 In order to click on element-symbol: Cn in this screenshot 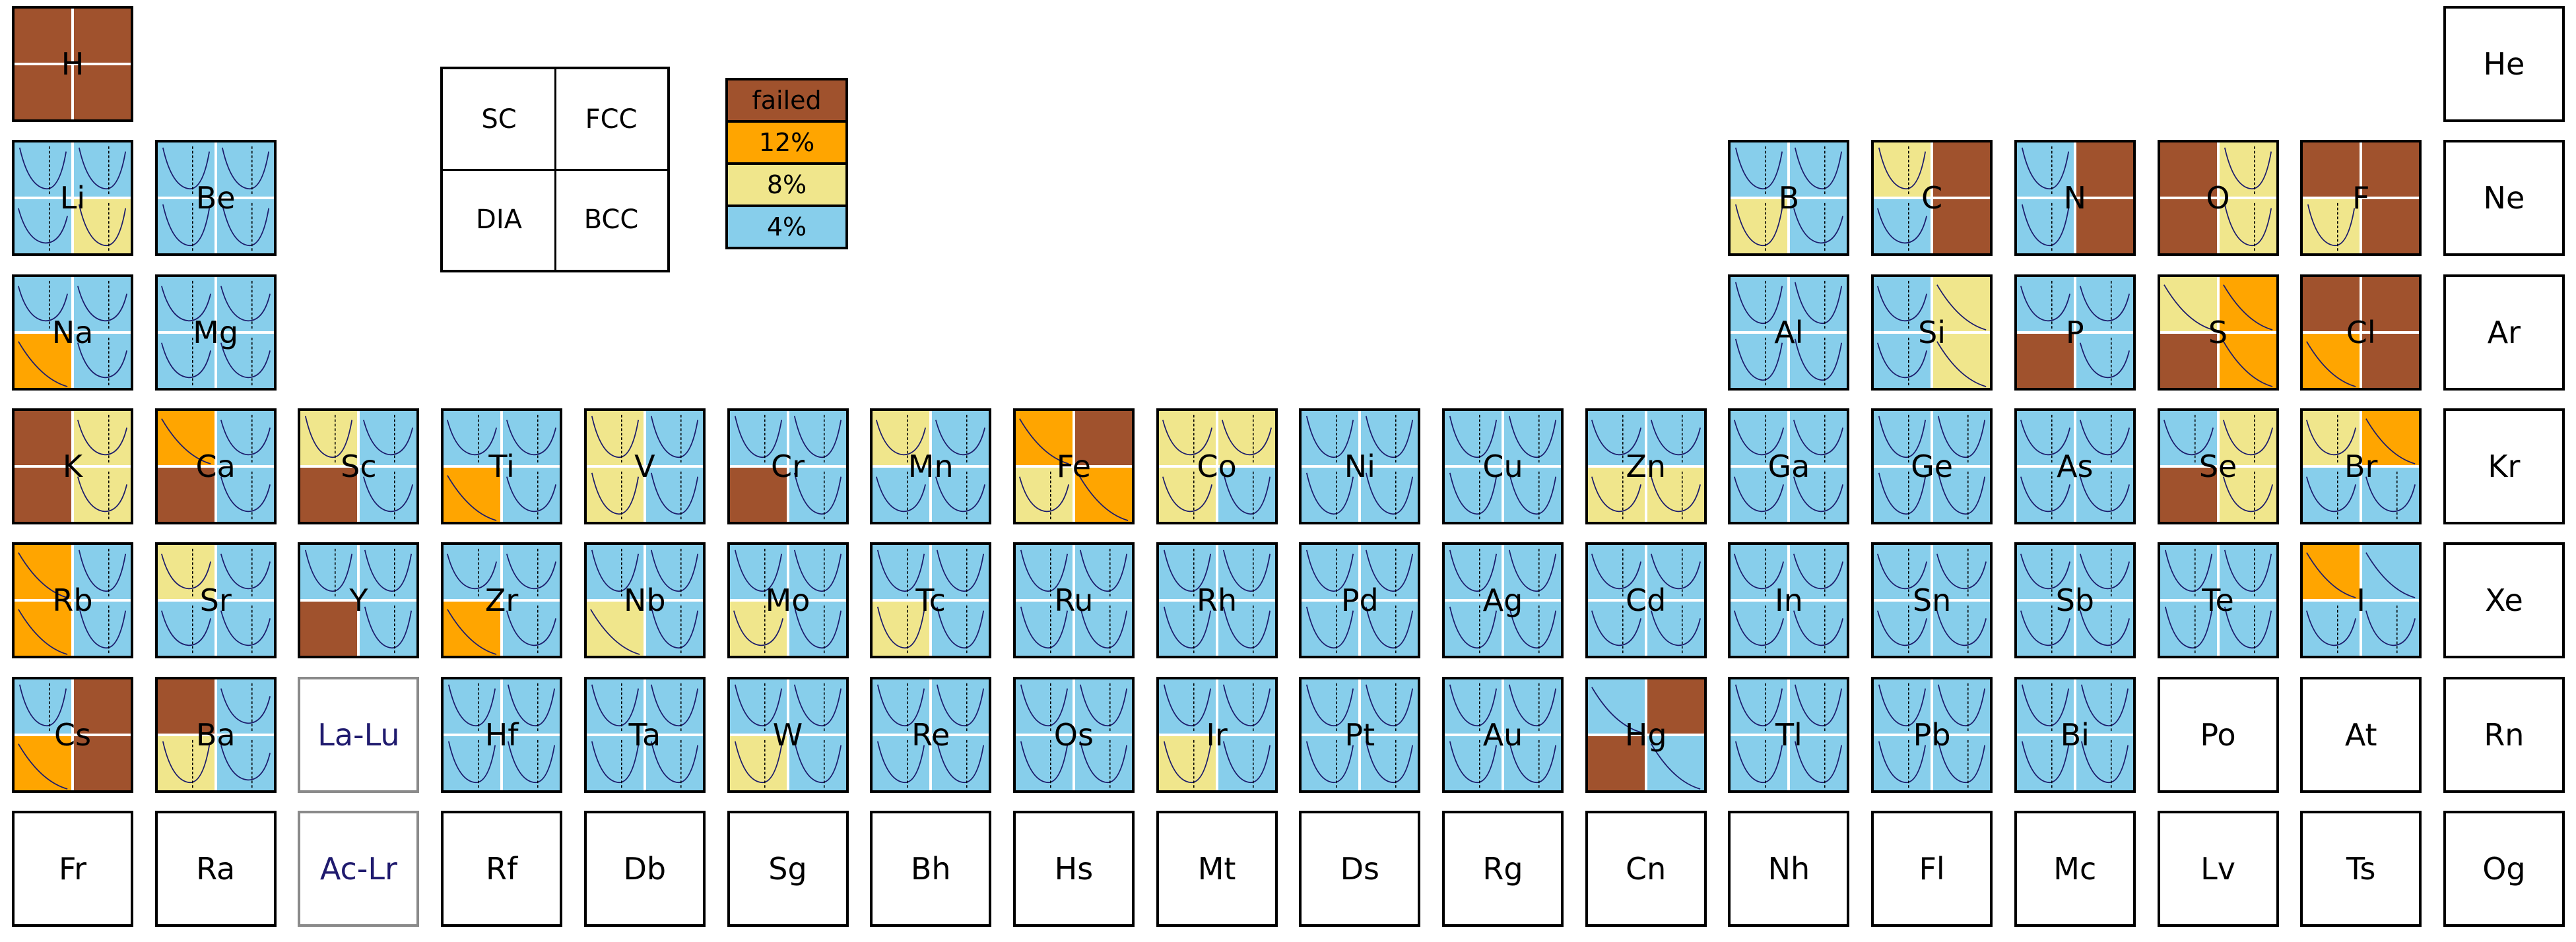, I will do `click(1646, 869)`.